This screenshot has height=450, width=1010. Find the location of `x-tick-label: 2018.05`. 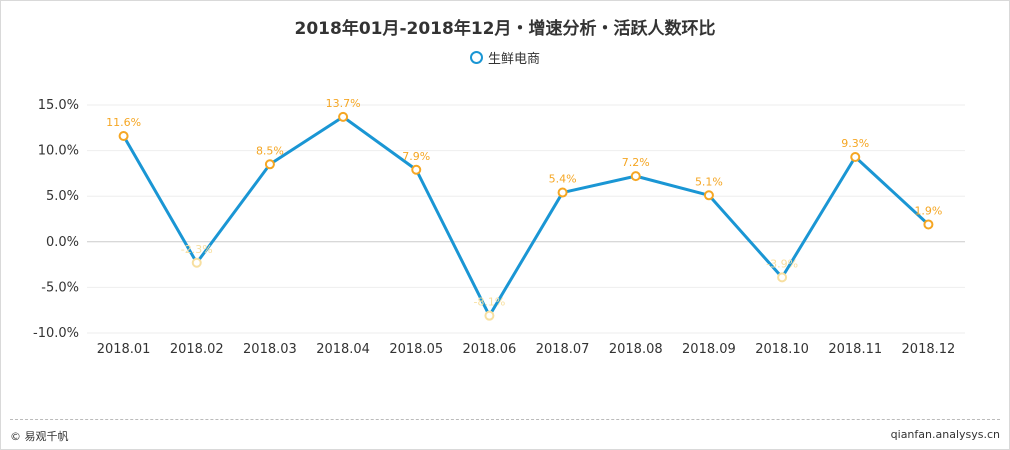

x-tick-label: 2018.05 is located at coordinates (416, 349).